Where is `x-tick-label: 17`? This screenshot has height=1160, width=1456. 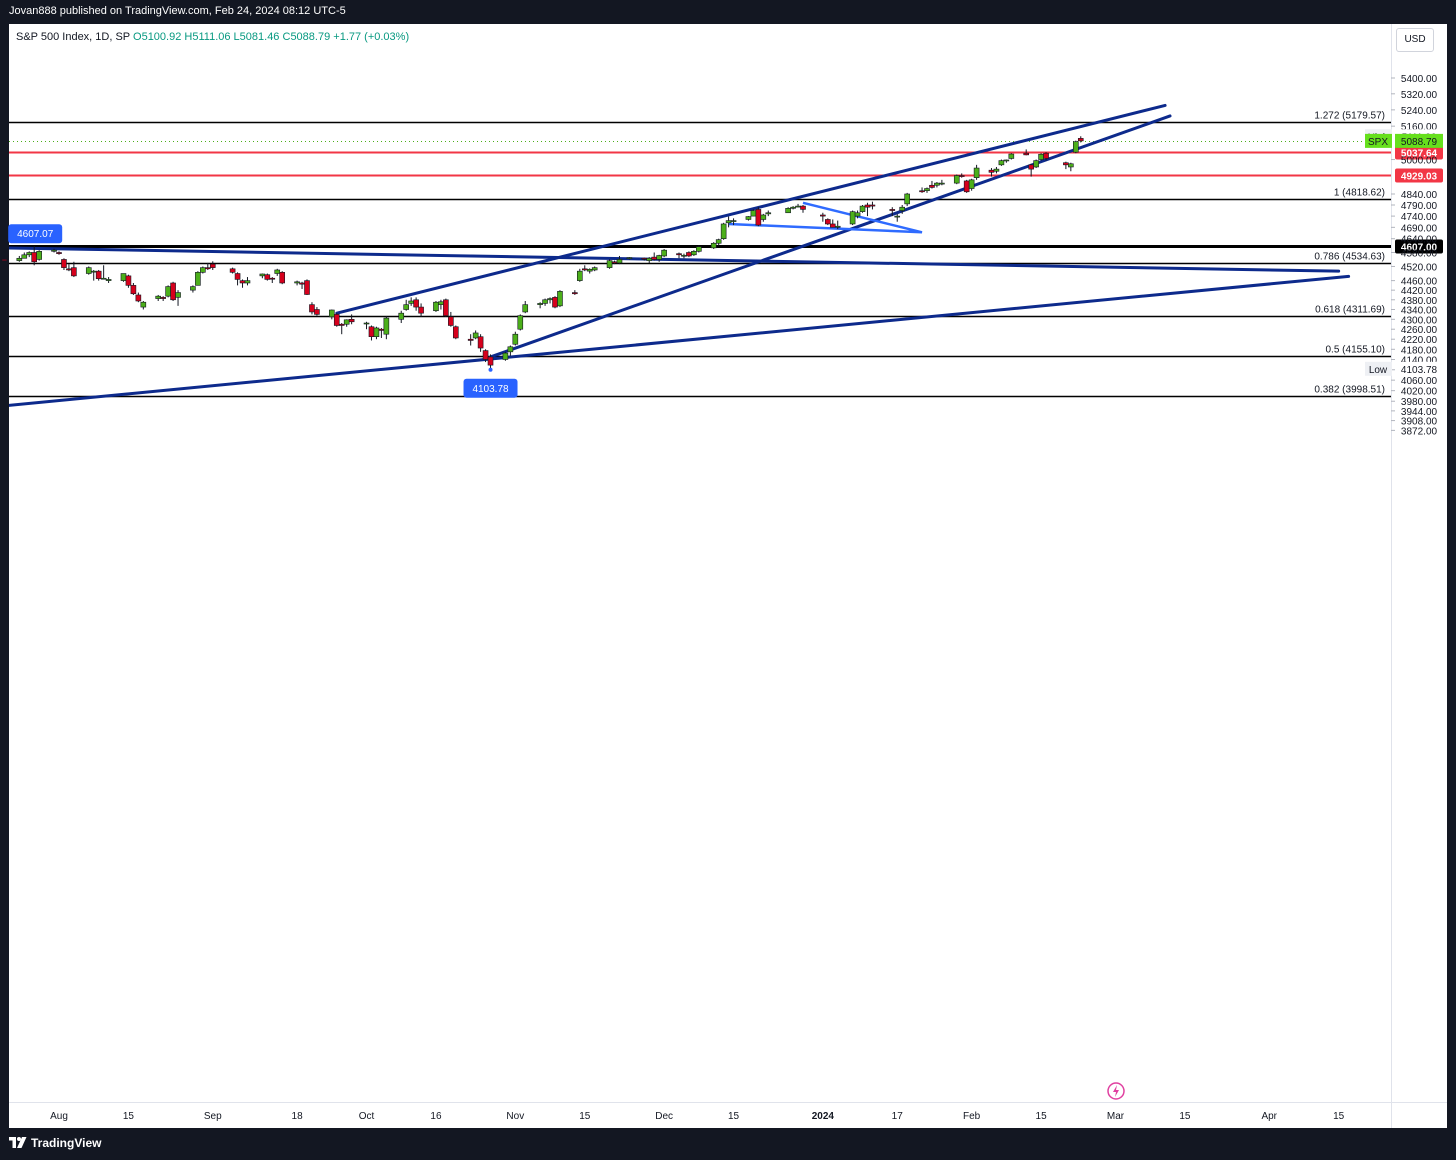
x-tick-label: 17 is located at coordinates (898, 1116).